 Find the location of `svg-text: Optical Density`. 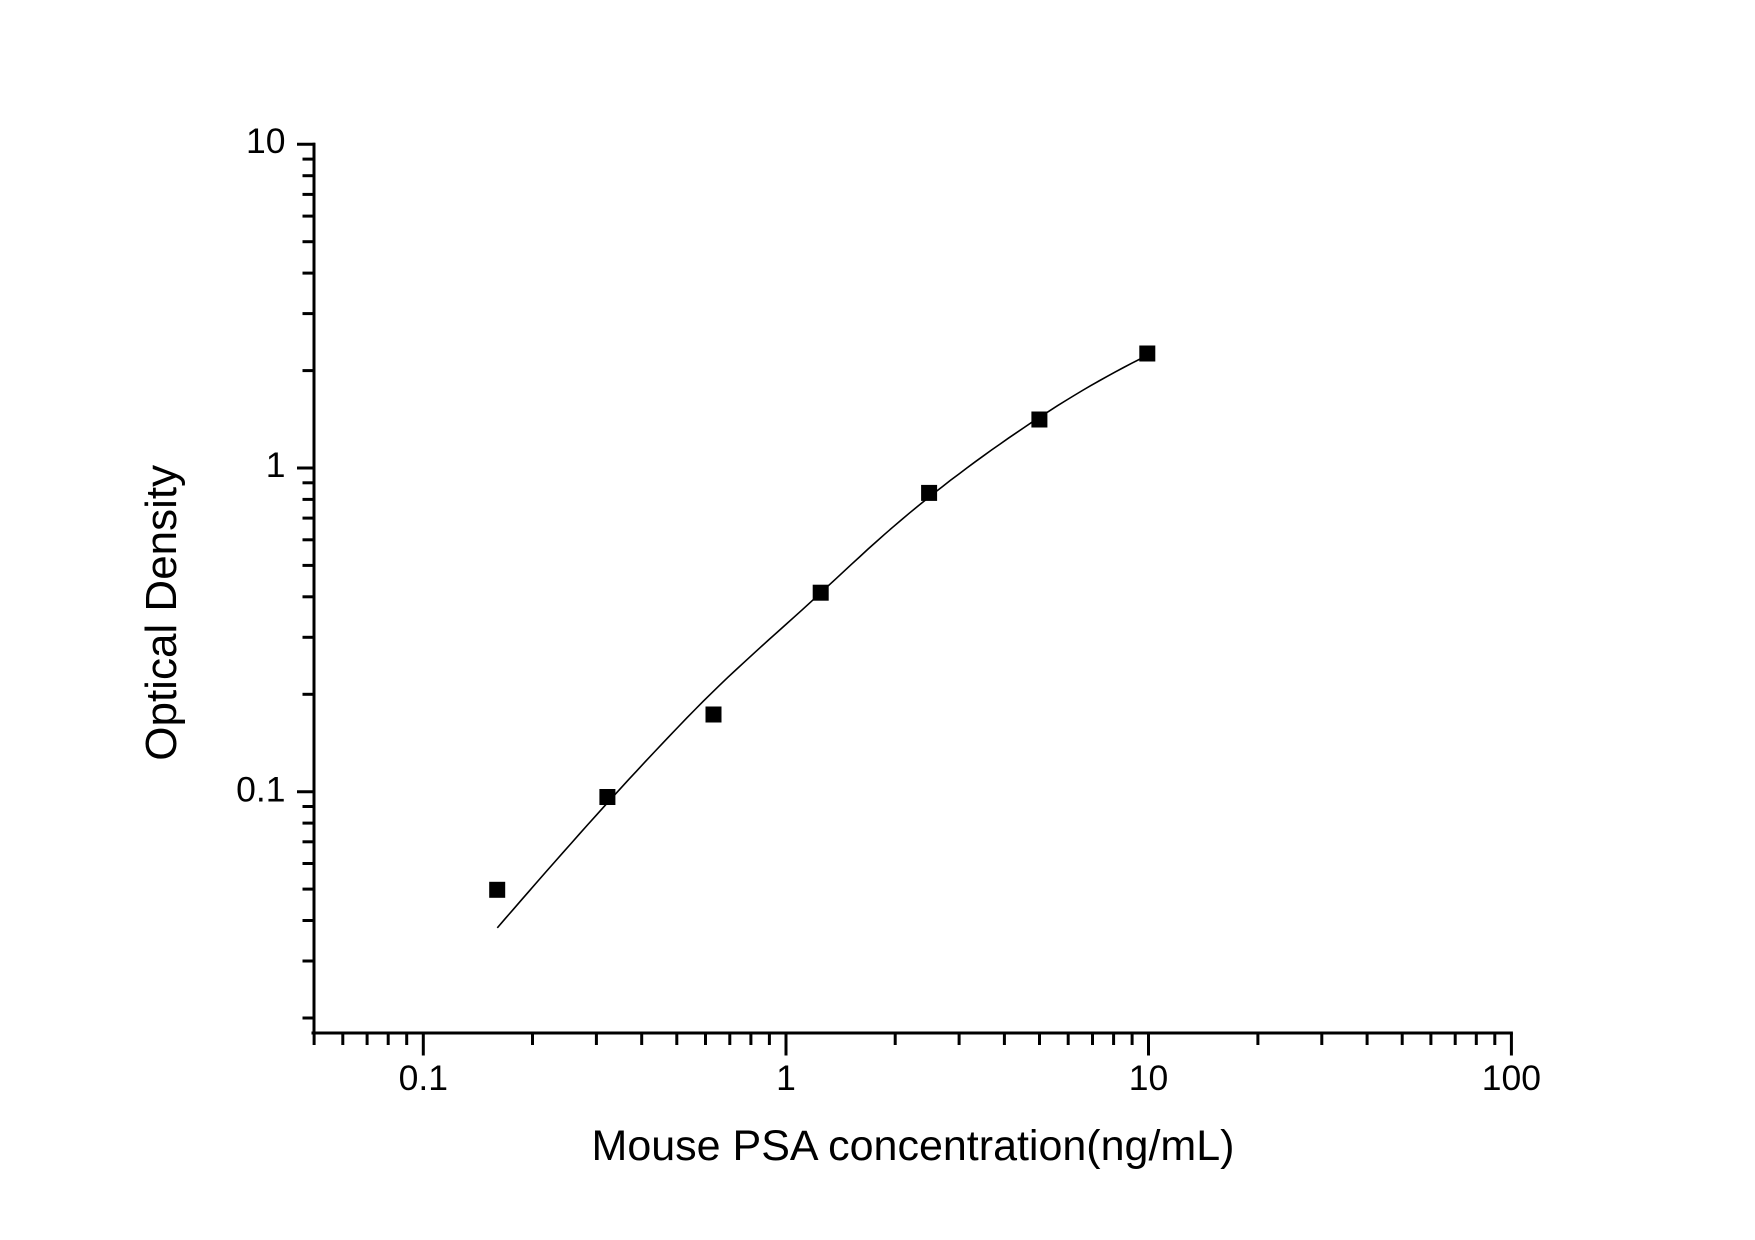

svg-text: Optical Density is located at coordinates (161, 613).